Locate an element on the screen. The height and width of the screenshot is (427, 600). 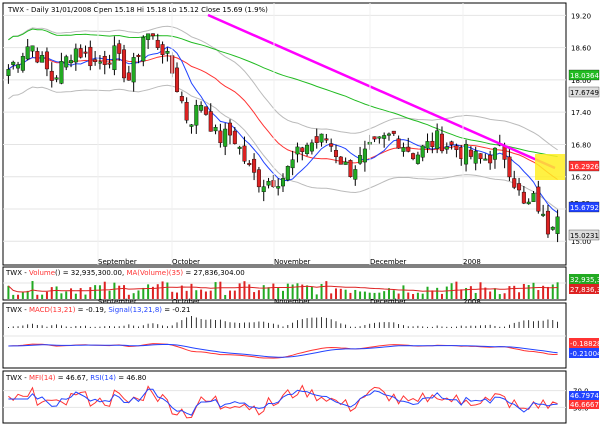
price-tick-label: 16.20 is located at coordinates (581, 178).